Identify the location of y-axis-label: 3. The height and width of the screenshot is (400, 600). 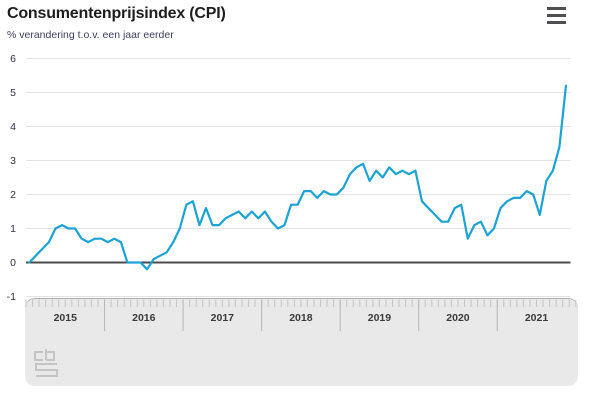
(13, 160).